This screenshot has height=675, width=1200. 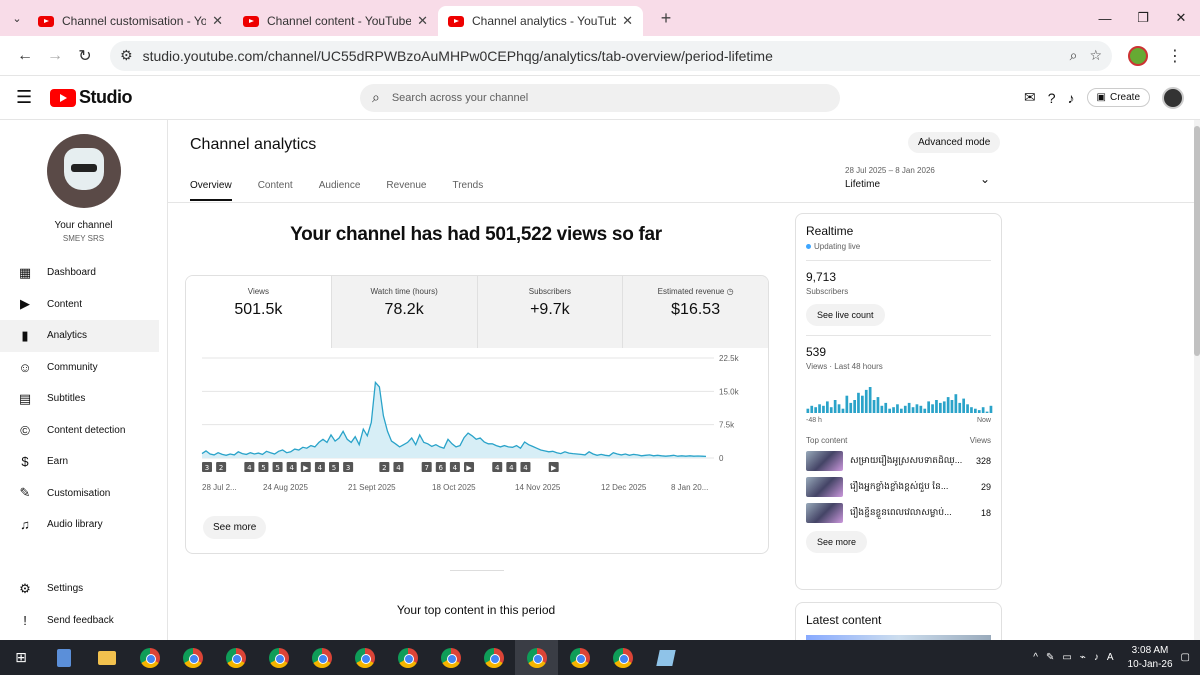 What do you see at coordinates (79, 621) in the screenshot?
I see `sidebar-item-send-feedback: ! Send feedback` at bounding box center [79, 621].